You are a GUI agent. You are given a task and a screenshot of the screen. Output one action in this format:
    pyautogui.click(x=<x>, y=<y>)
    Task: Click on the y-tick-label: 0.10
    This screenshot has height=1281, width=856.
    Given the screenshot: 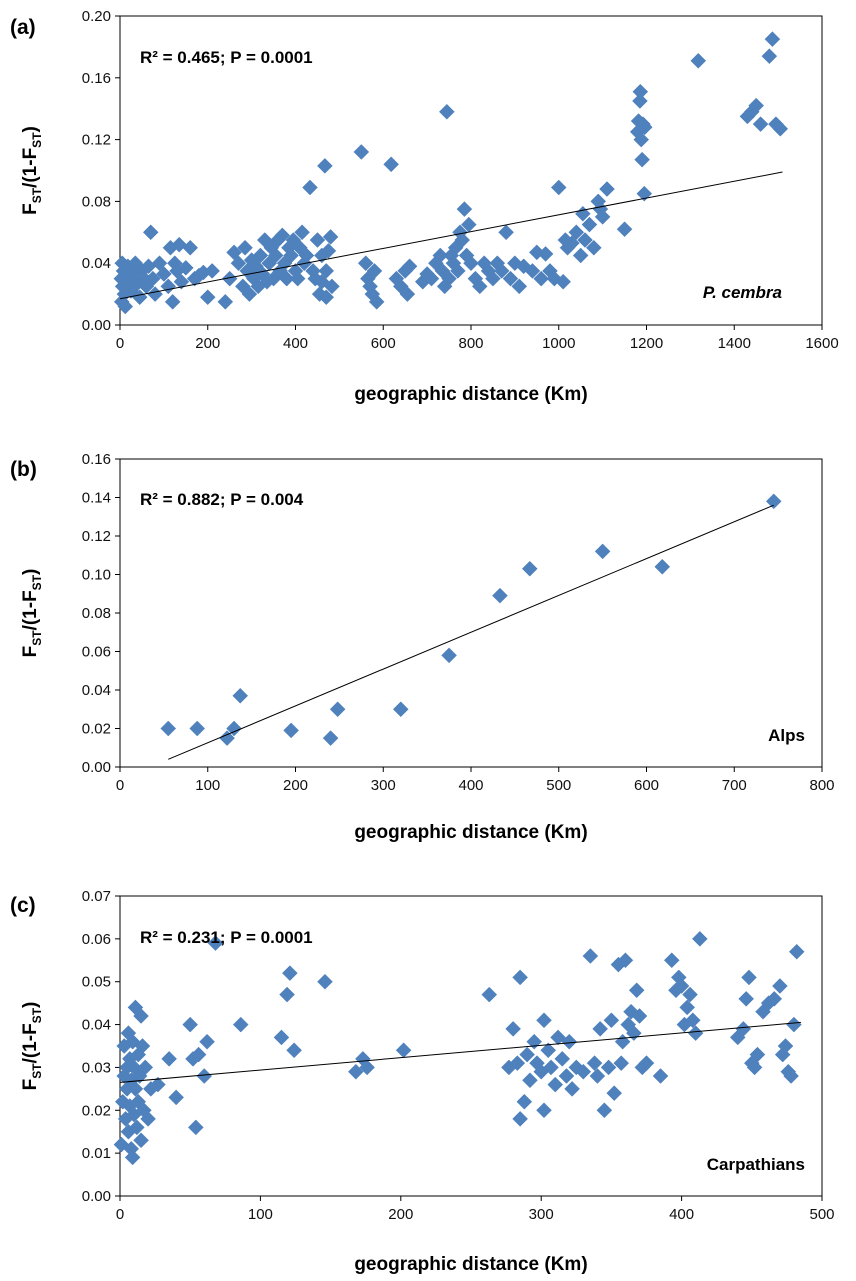 What is the action you would take?
    pyautogui.click(x=96, y=575)
    